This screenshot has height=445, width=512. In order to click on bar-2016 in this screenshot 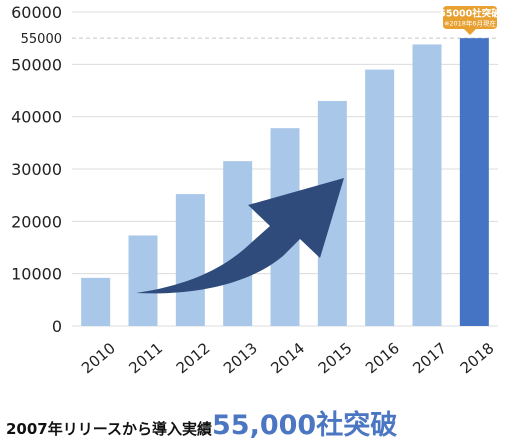, I will do `click(380, 198)`.